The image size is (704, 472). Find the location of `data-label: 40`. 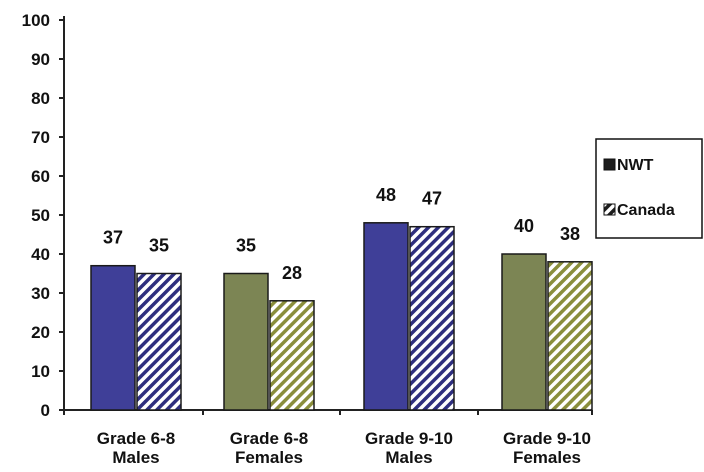

data-label: 40 is located at coordinates (524, 226).